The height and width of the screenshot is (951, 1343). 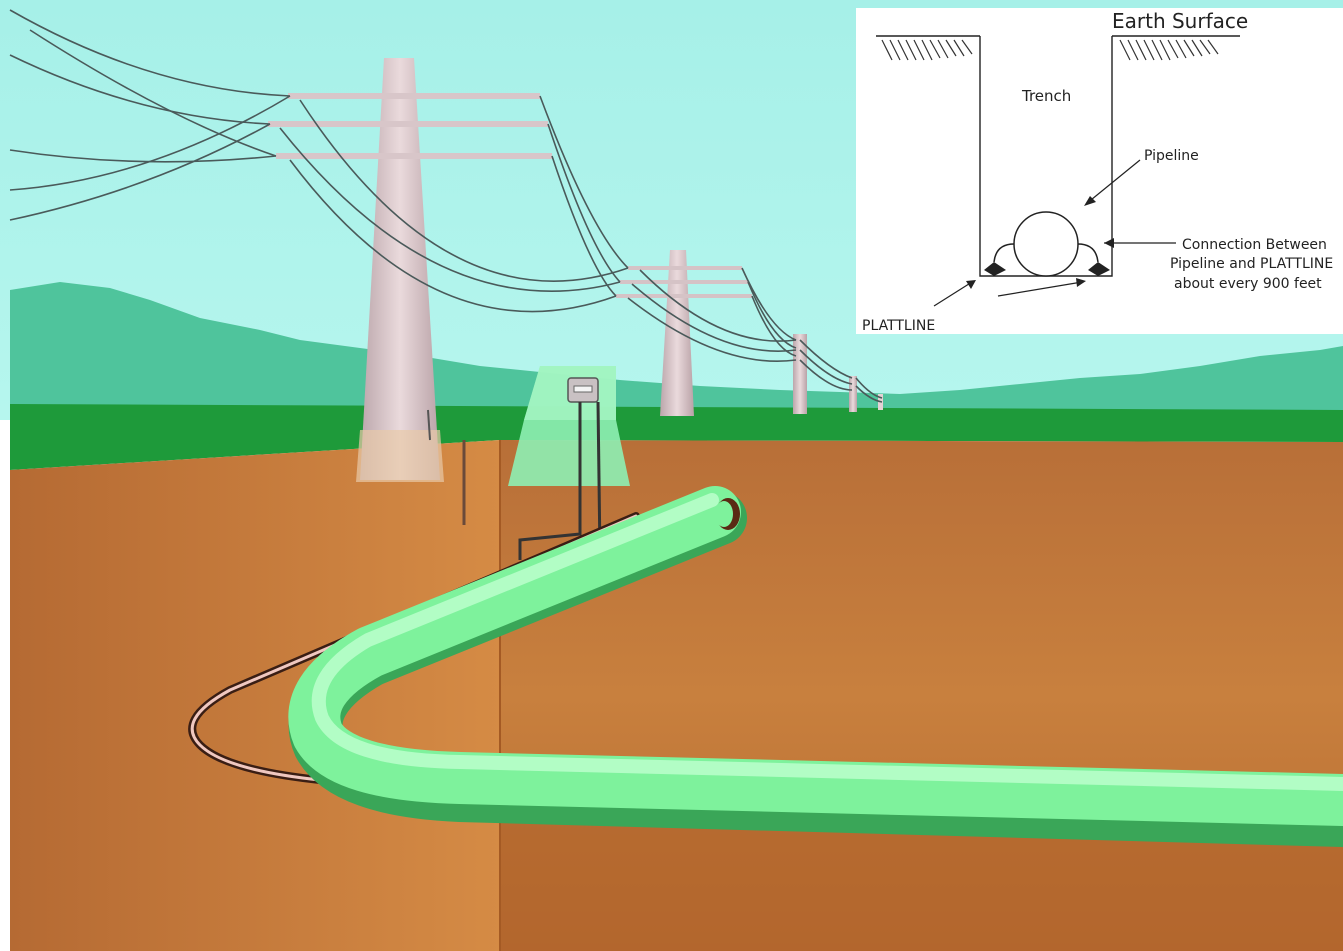 I want to click on pipeline-label: Pipeline, so click(x=1171, y=156).